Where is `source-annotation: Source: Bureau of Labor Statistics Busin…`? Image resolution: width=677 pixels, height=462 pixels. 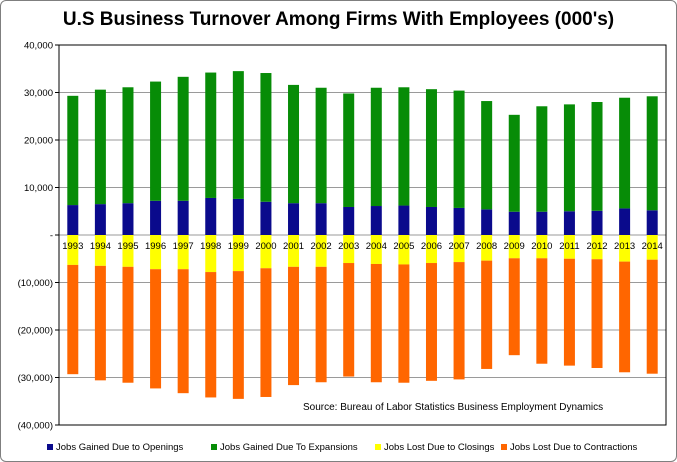 source-annotation: Source: Bureau of Labor Statistics Busin… is located at coordinates (453, 407).